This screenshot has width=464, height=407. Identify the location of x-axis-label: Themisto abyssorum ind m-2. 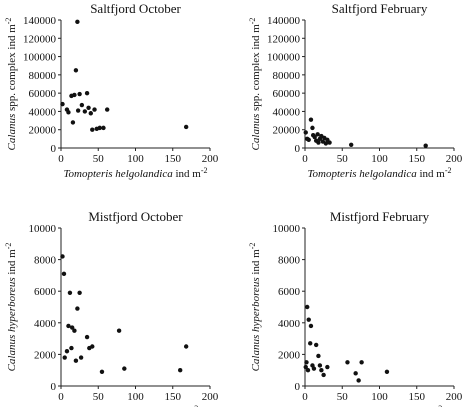
(380, 405).